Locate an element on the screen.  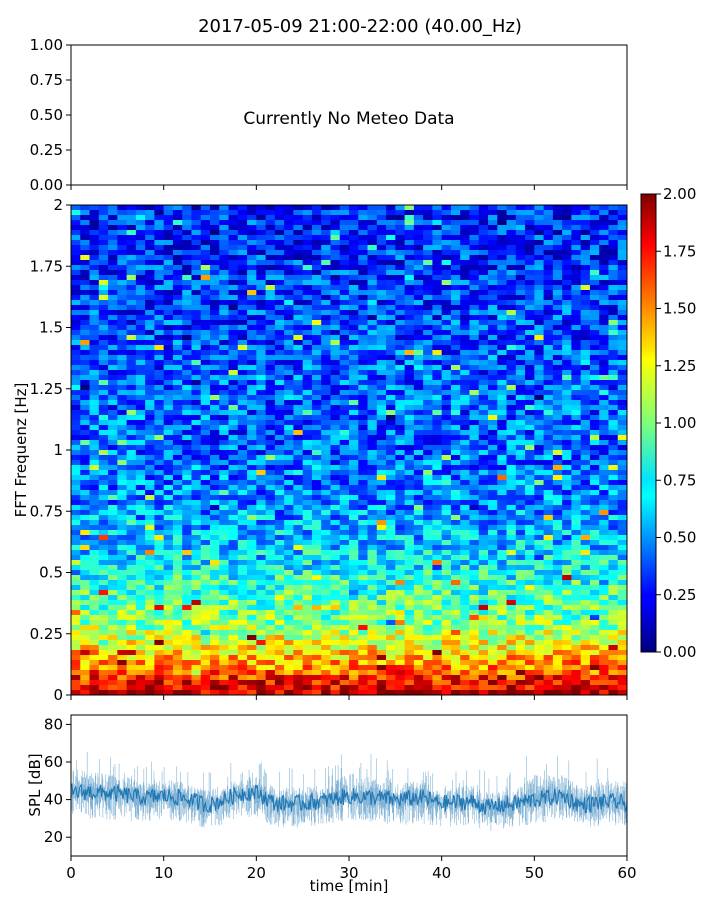
meteo-y-tick-label: 1.00 is located at coordinates (46, 45).